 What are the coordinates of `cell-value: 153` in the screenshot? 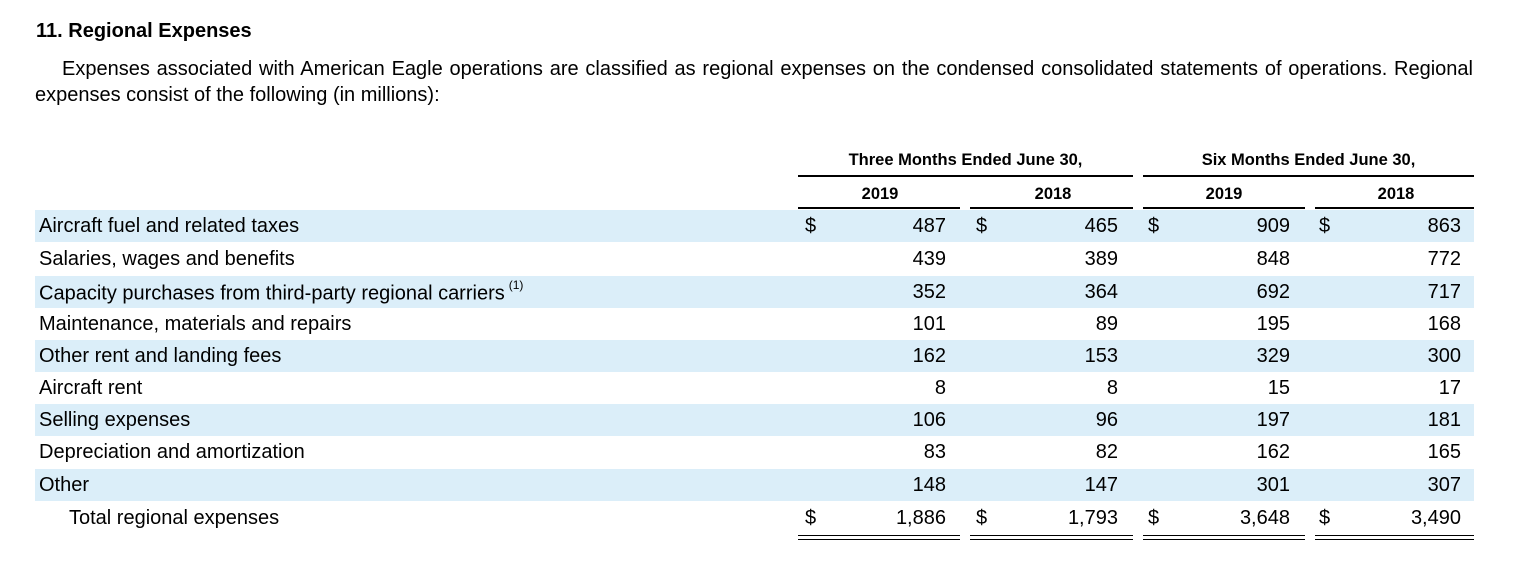 It's located at (1101, 356).